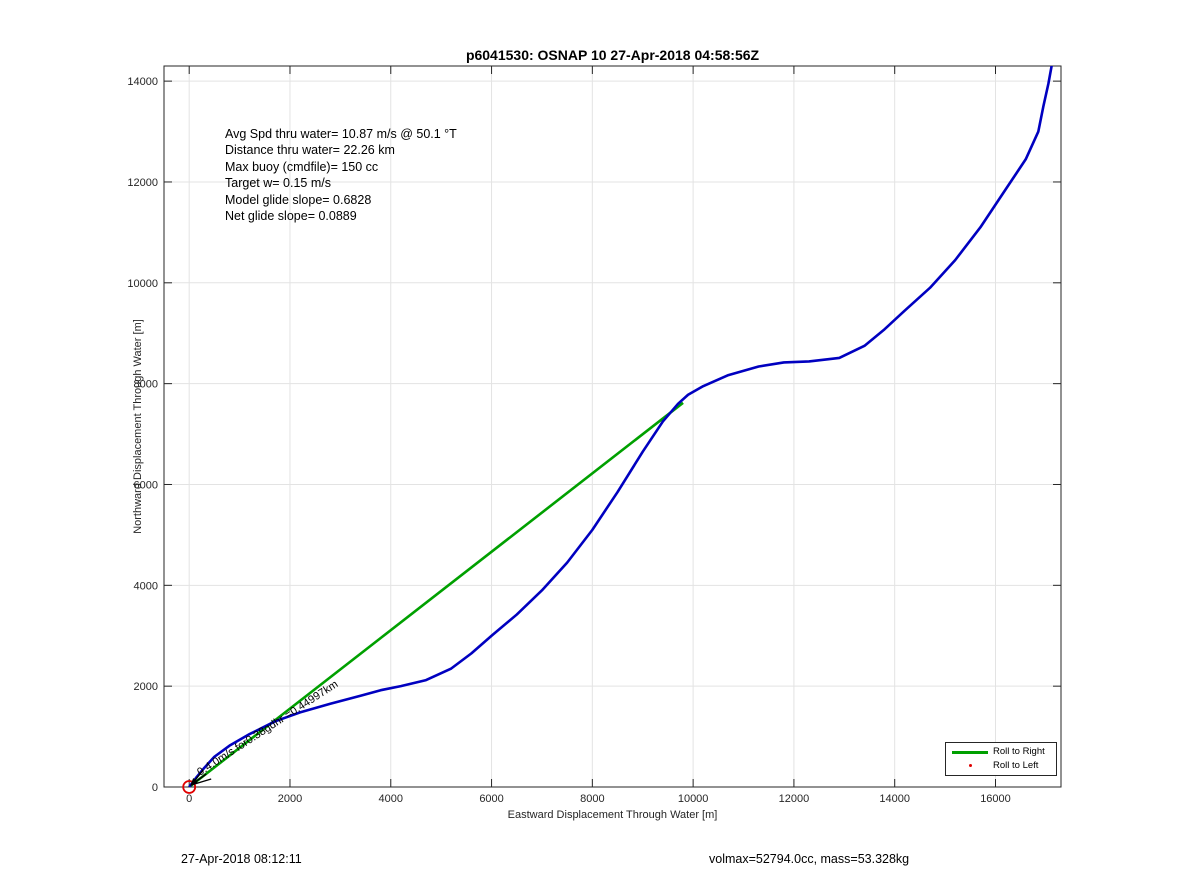 The width and height of the screenshot is (1200, 885). I want to click on chart-legend: Roll to Right Roll to Left, so click(1001, 759).